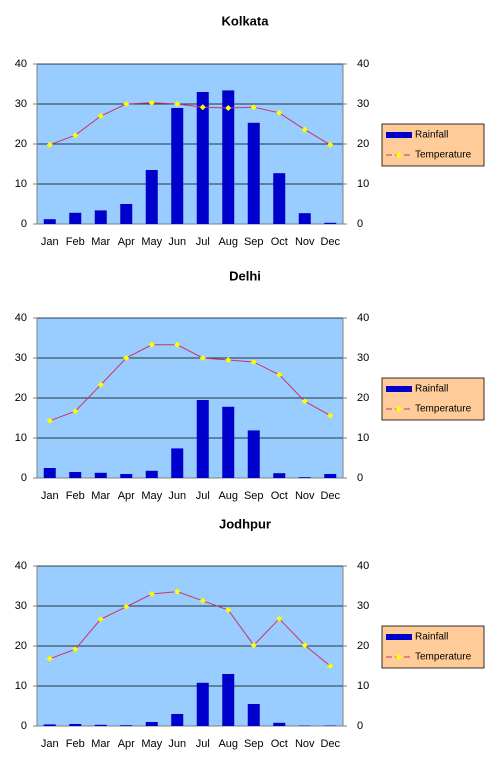 The image size is (497, 762). Describe the element at coordinates (75, 744) in the screenshot. I see `x-tick-label: Feb` at that location.